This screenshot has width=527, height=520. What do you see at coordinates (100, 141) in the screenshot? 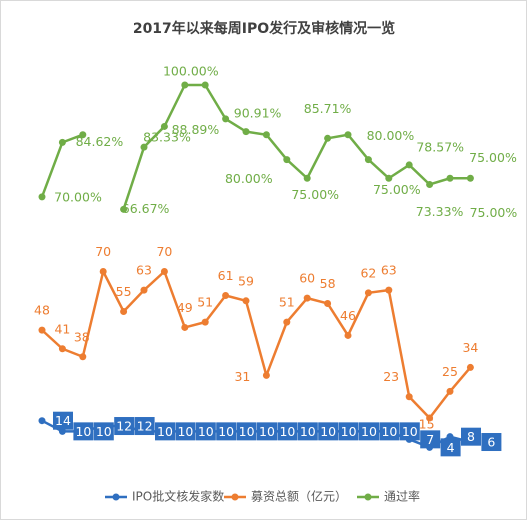
I see `data-label: 84.62%` at bounding box center [100, 141].